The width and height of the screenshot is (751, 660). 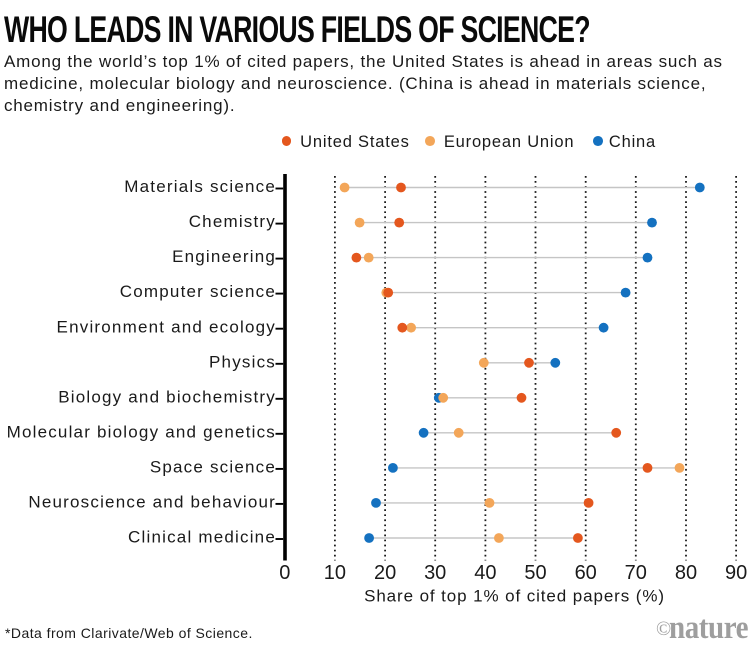 What do you see at coordinates (202, 537) in the screenshot?
I see `svg-text: Clinical medicine` at bounding box center [202, 537].